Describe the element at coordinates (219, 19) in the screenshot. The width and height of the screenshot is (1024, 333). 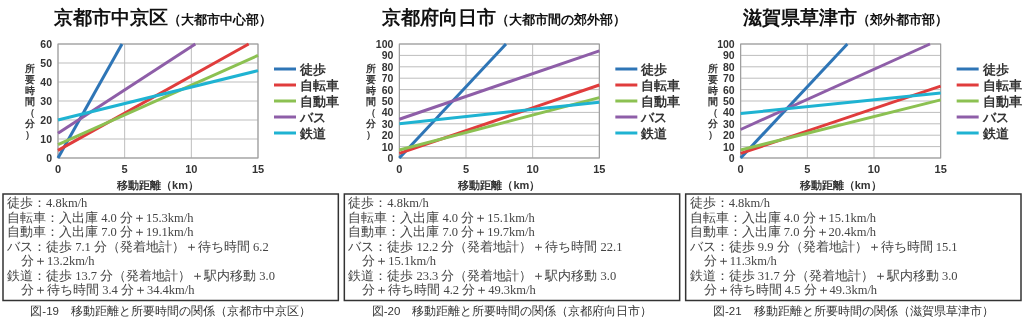
I see `chart-subtitle: （大都市中心部）` at that location.